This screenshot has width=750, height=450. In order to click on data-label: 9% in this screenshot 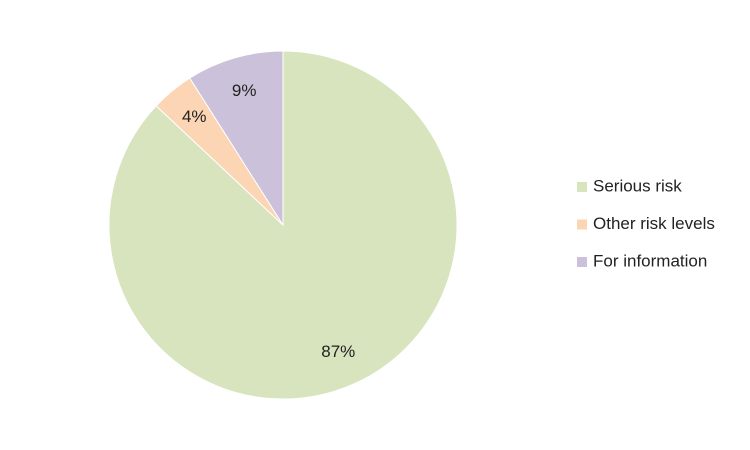, I will do `click(244, 90)`.